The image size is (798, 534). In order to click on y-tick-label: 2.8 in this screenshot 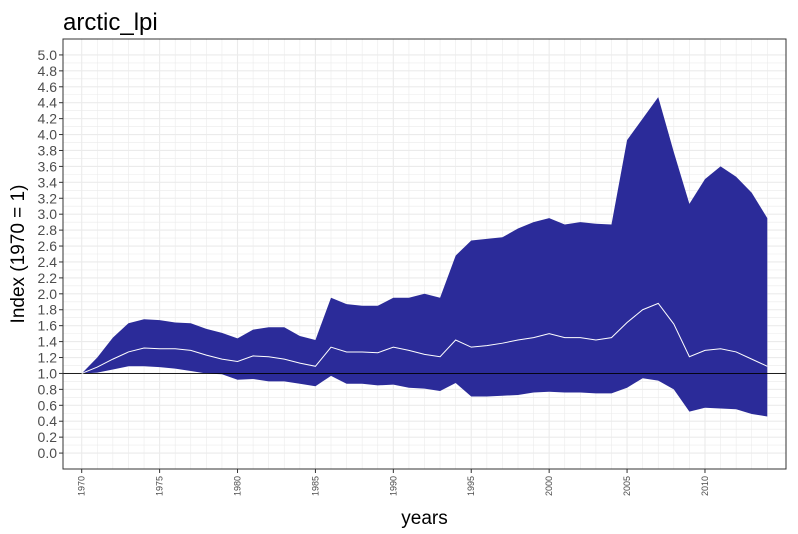, I will do `click(48, 230)`.